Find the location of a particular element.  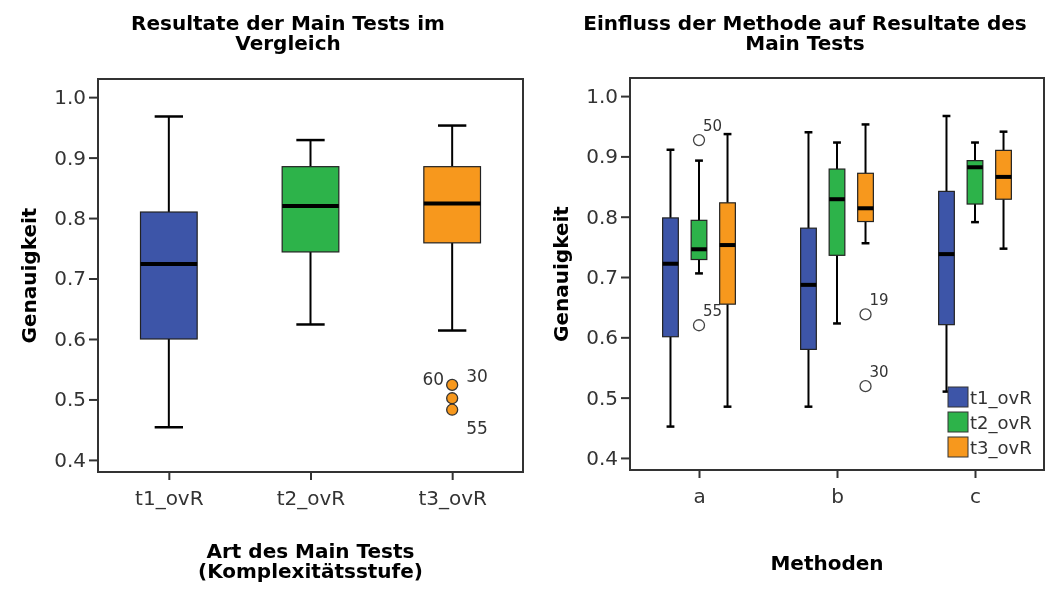

legend-label: t3_ovR is located at coordinates (1001, 448).